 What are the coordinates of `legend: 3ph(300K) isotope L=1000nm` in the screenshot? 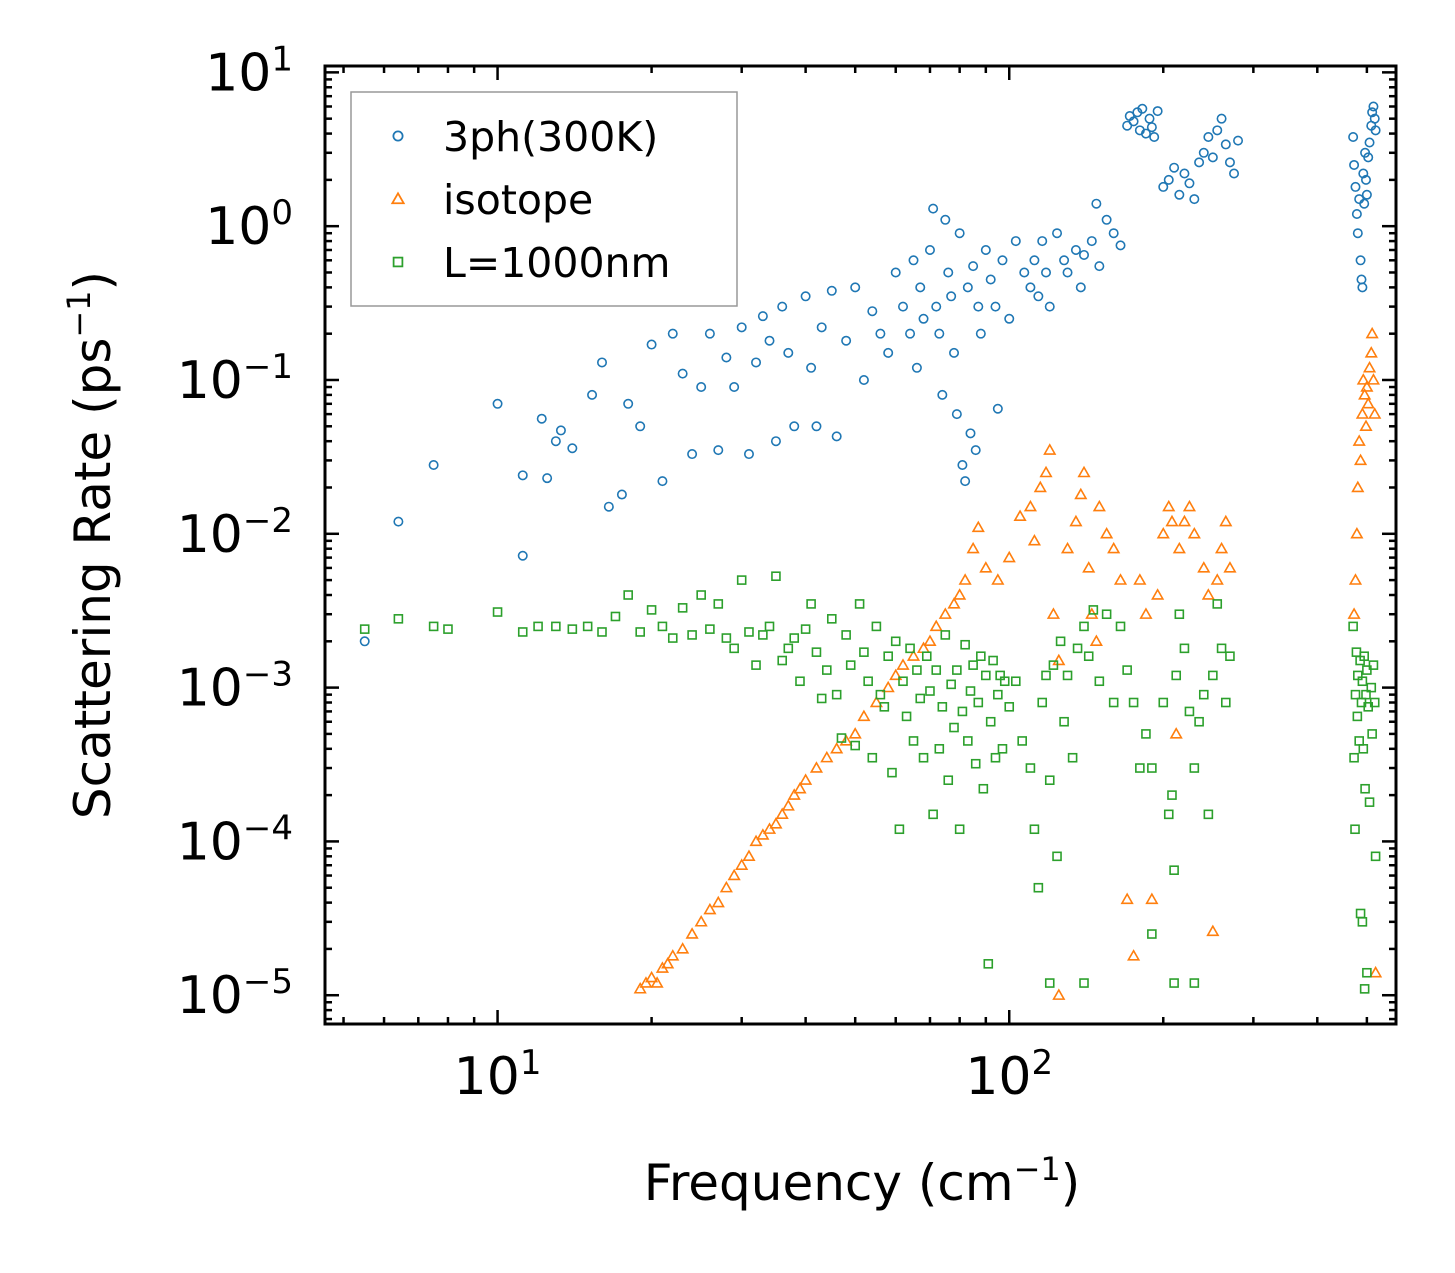 It's located at (544, 199).